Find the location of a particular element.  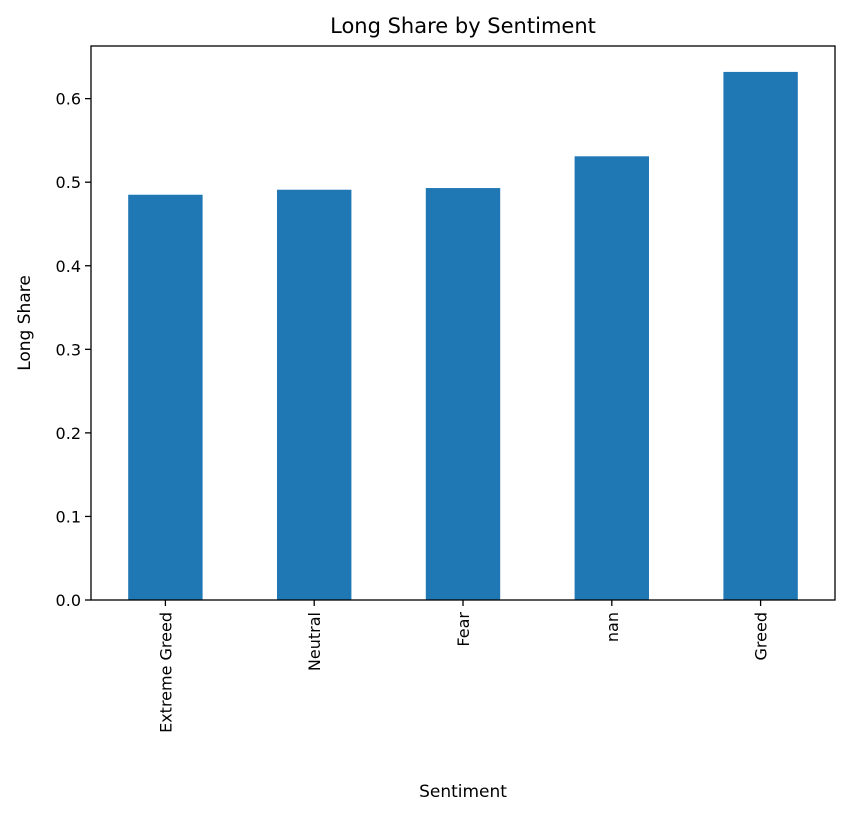

x-tick-label: Neutral is located at coordinates (314, 641).